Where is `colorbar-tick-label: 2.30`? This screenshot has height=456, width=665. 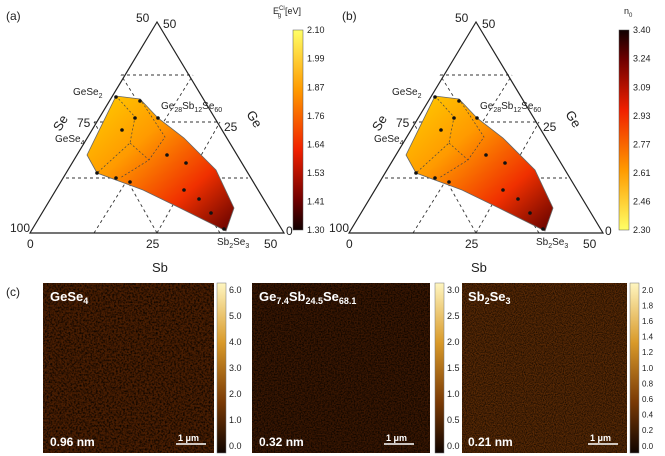
colorbar-tick-label: 2.30 is located at coordinates (642, 230).